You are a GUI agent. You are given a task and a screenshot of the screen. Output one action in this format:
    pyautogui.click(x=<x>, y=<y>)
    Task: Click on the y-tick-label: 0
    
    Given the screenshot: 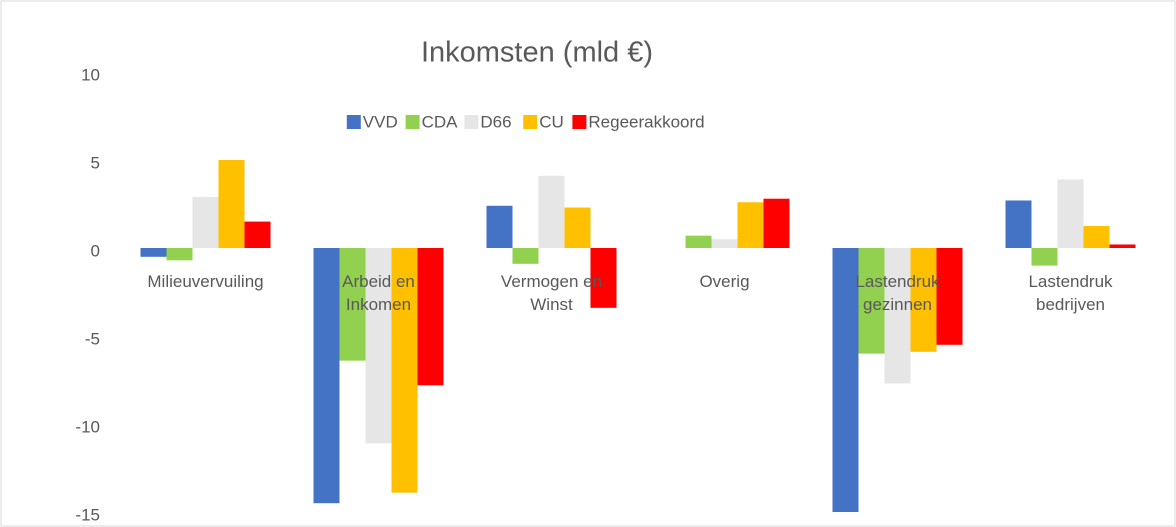 What is the action you would take?
    pyautogui.click(x=95, y=250)
    